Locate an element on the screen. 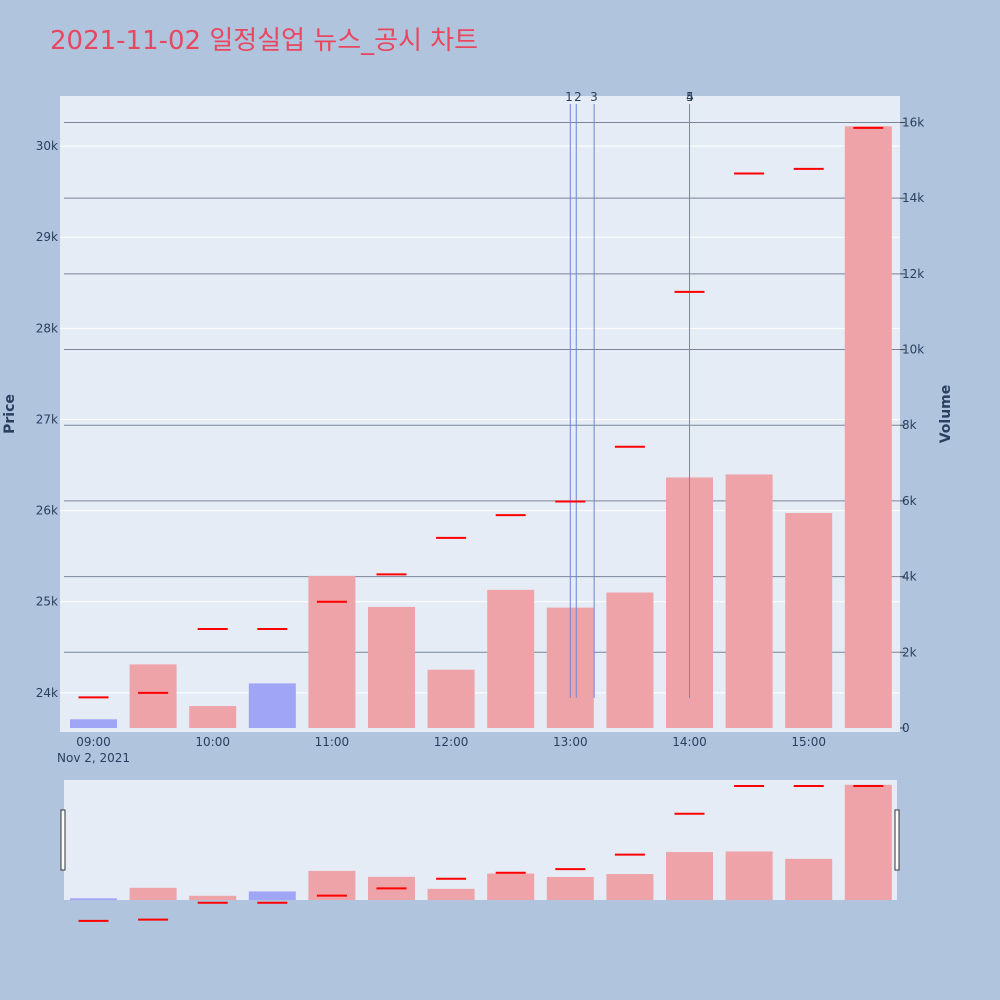 The image size is (1000, 1000). y-tick-label: 25k is located at coordinates (47, 602).